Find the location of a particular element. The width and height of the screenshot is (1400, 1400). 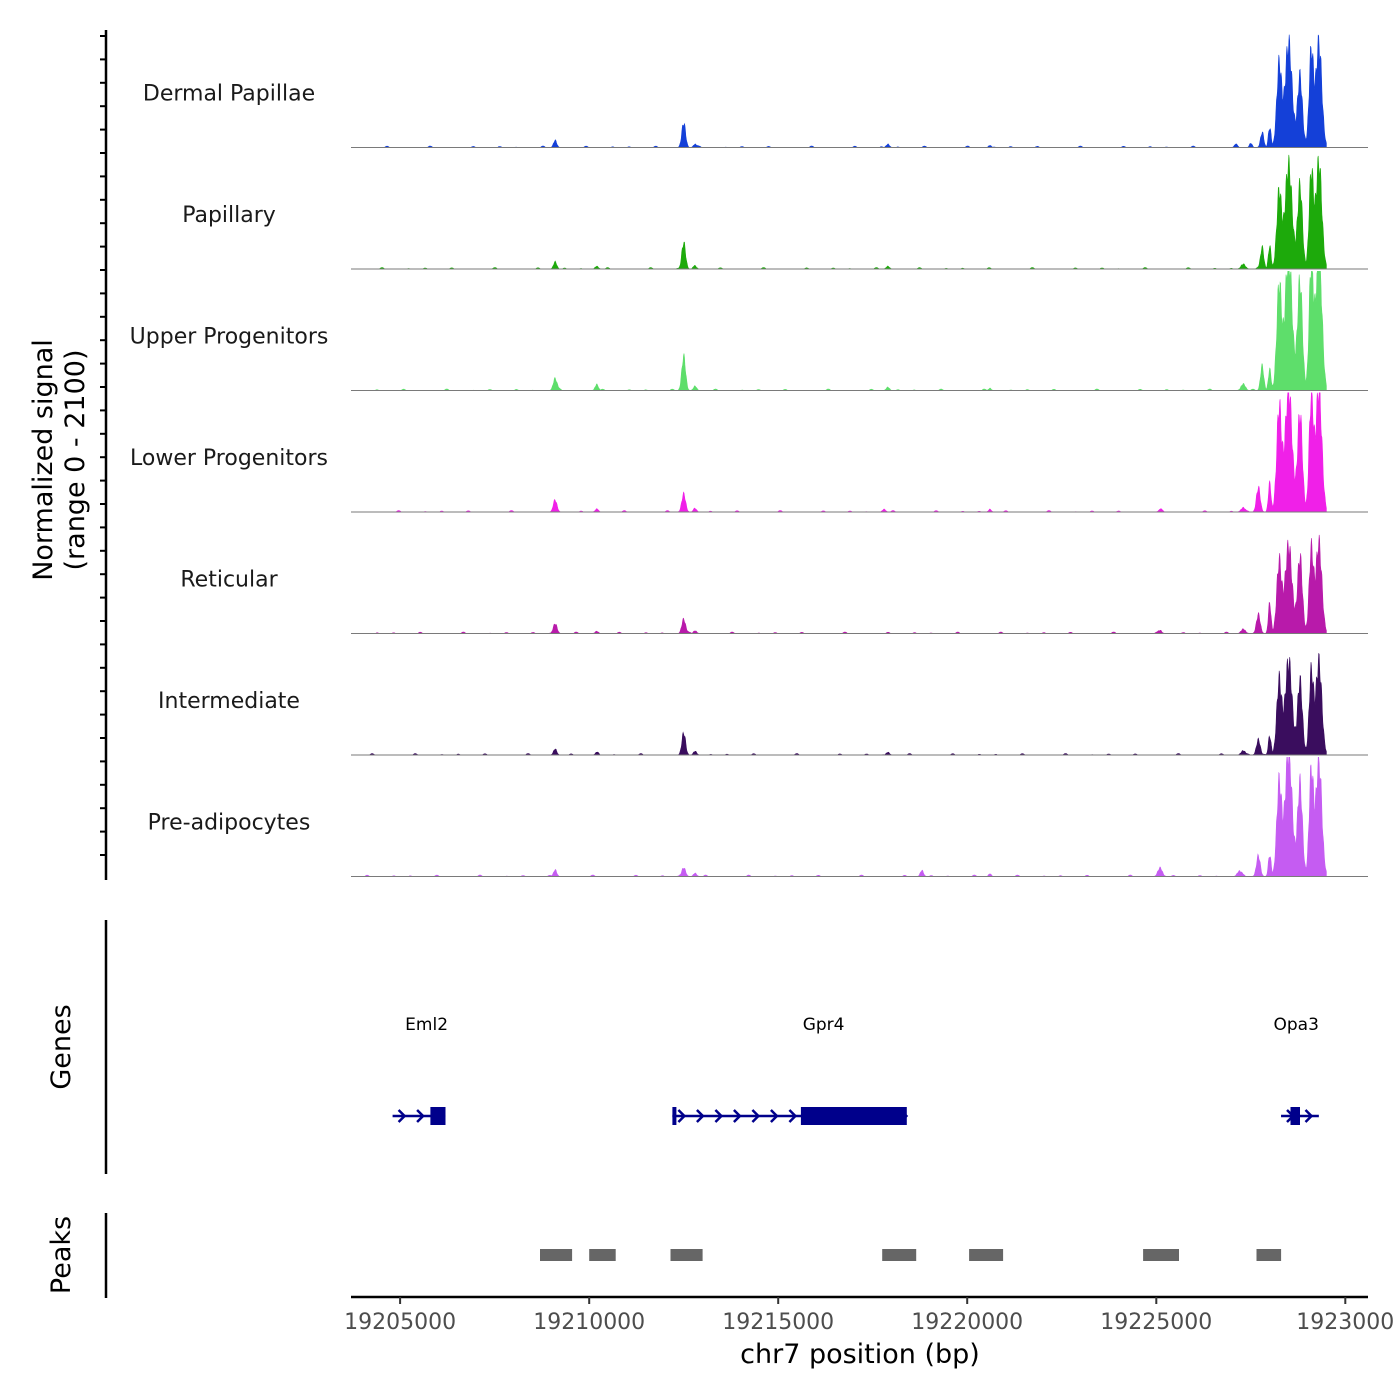

signal-y-axis-ticks is located at coordinates (103, 445).